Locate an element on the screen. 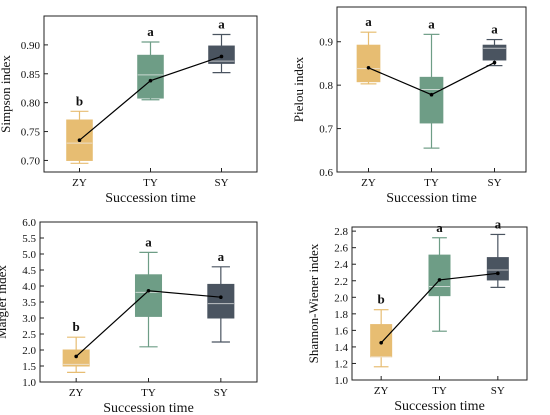 The image size is (550, 415). y-tick-label: 2.8 is located at coordinates (341, 232).